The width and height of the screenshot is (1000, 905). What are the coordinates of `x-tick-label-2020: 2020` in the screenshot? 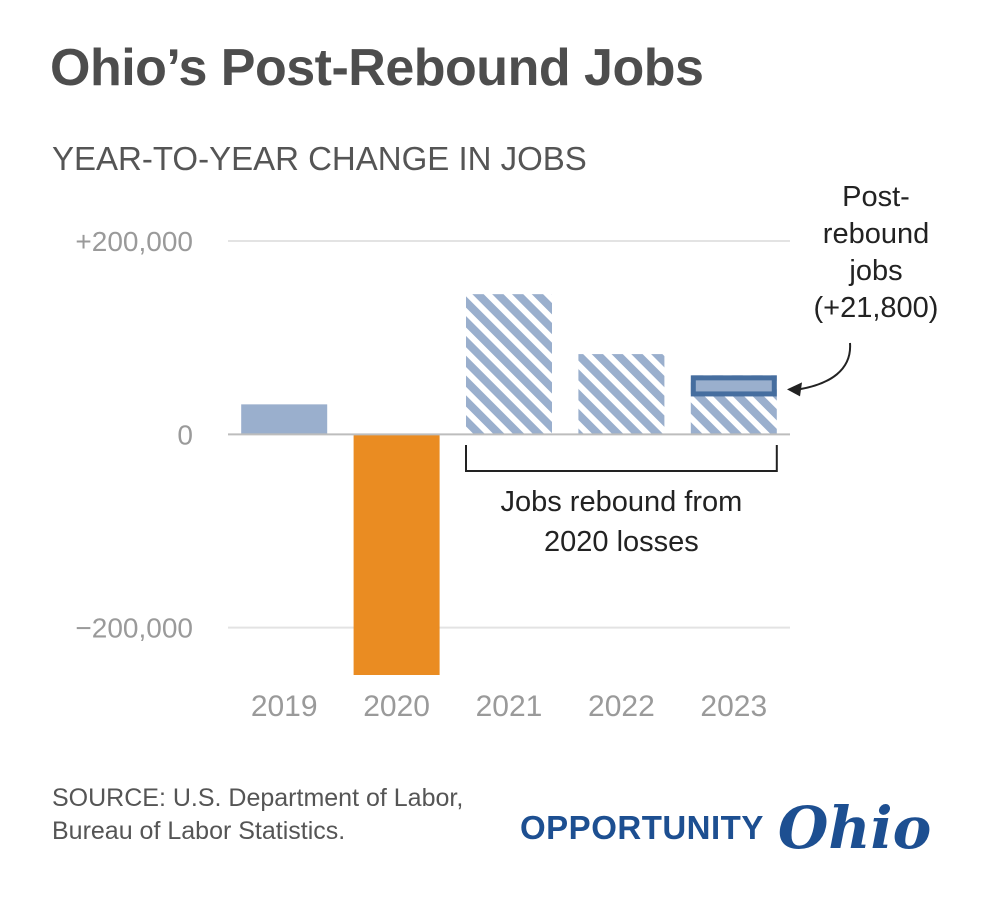 It's located at (396, 706).